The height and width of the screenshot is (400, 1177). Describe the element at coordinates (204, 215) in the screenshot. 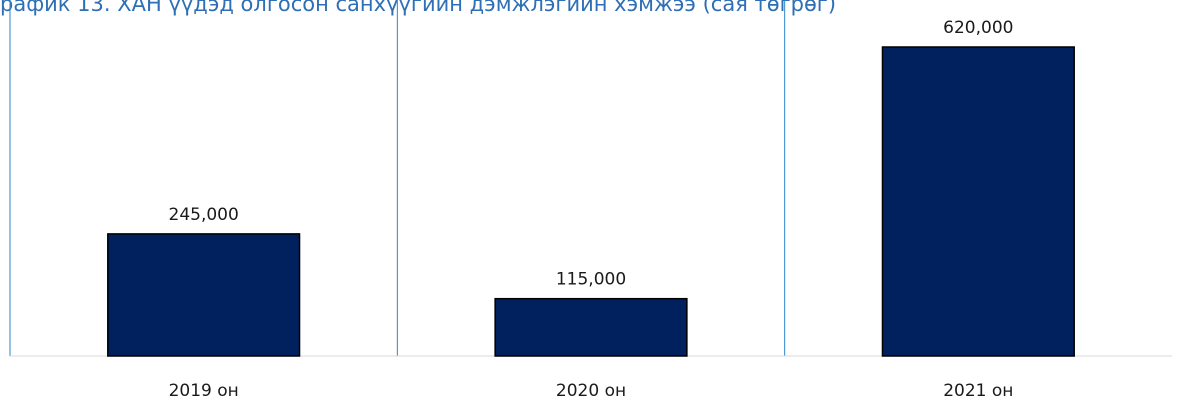

I see `bar-value-label: 245,000` at that location.